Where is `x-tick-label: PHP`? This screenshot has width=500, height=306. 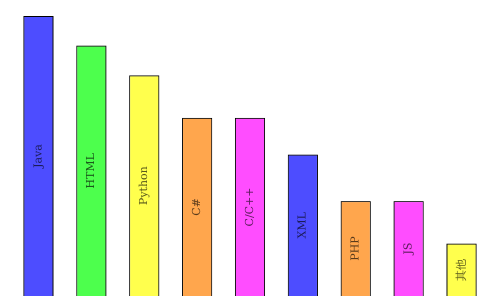
x-tick-label: PHP is located at coordinates (355, 248).